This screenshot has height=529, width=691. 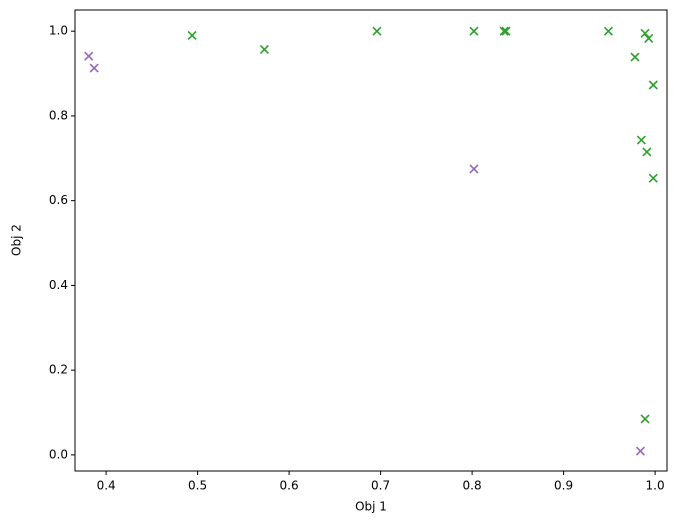 I want to click on y-tick-label: 0.2, so click(x=58, y=370).